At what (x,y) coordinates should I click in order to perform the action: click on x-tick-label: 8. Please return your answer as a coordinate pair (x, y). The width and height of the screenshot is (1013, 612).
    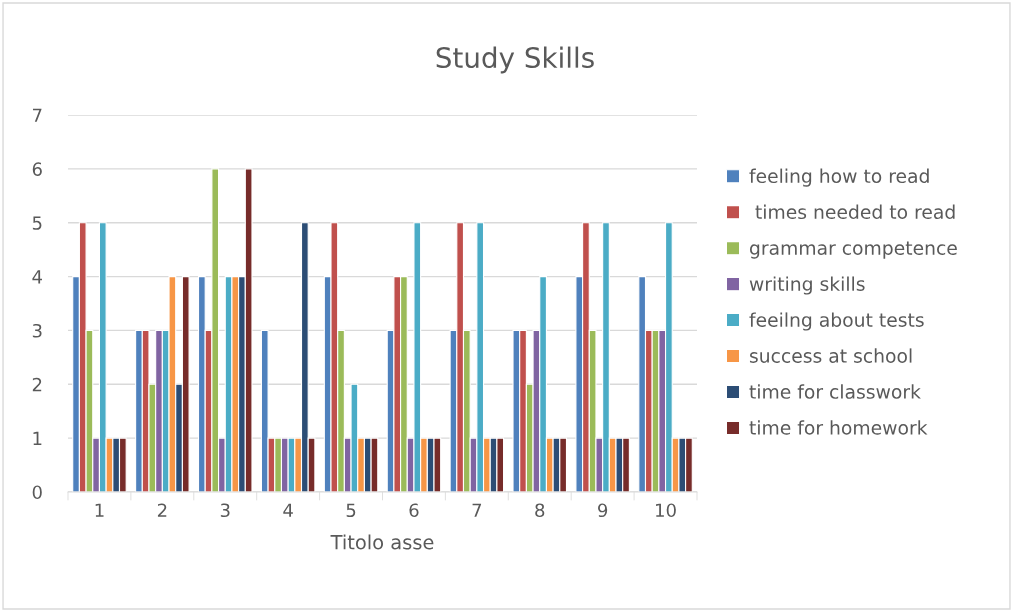
    Looking at the image, I should click on (540, 510).